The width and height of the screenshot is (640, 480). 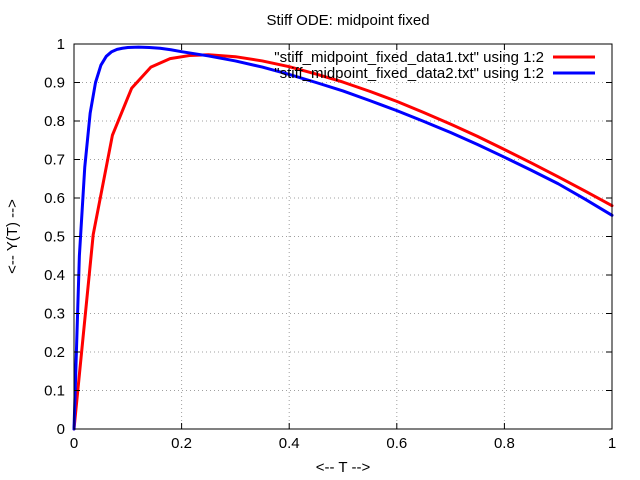 What do you see at coordinates (54, 121) in the screenshot?
I see `y-tick-label: 0.8` at bounding box center [54, 121].